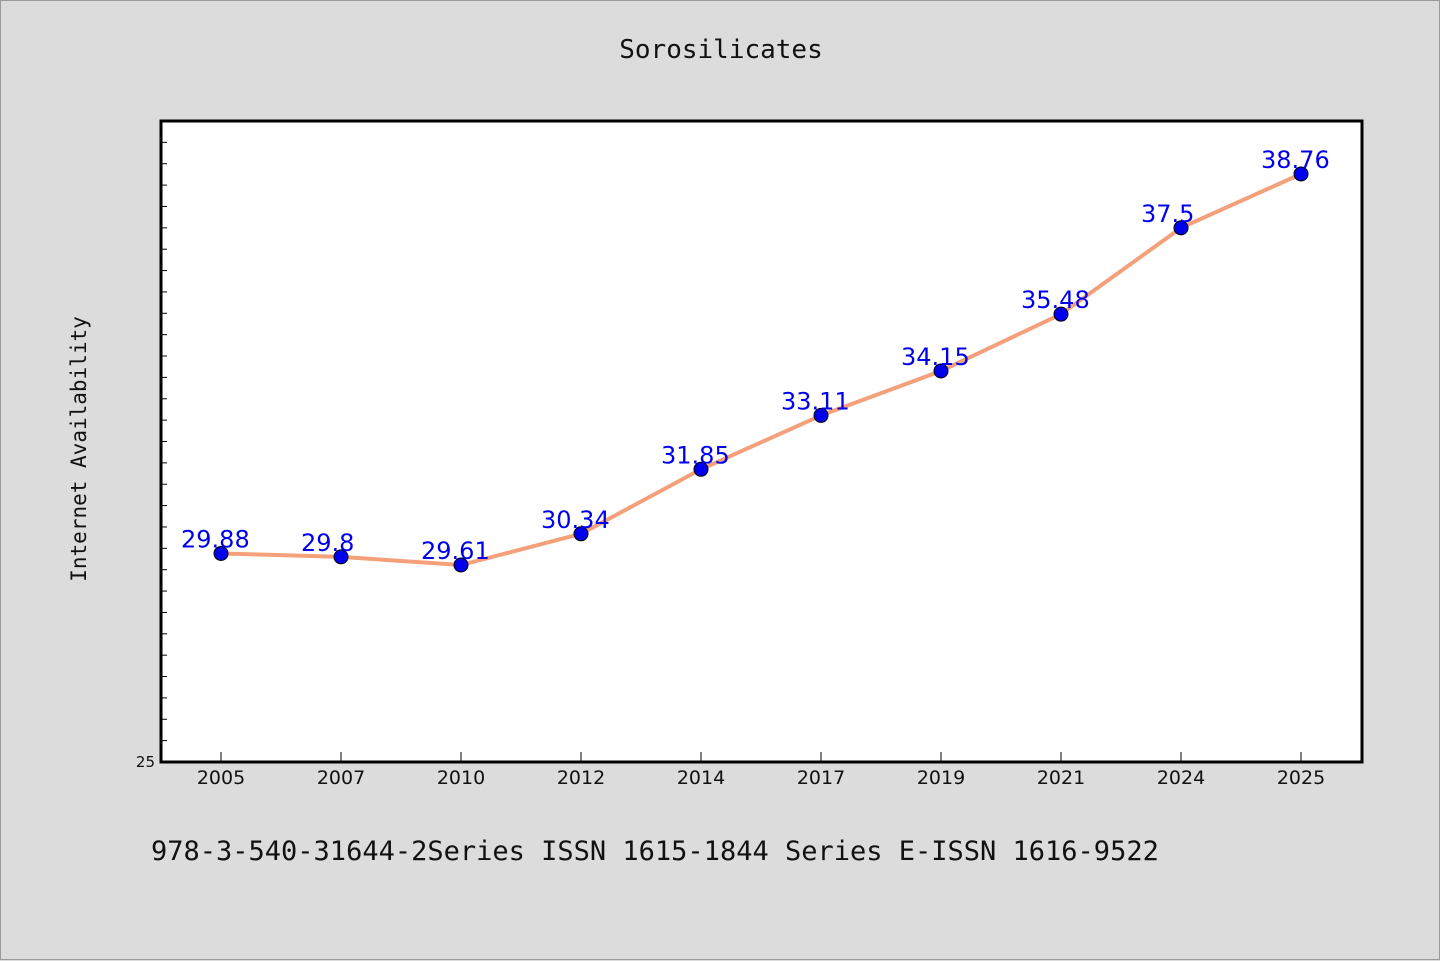  Describe the element at coordinates (941, 778) in the screenshot. I see `x-tick-label: 2019` at that location.